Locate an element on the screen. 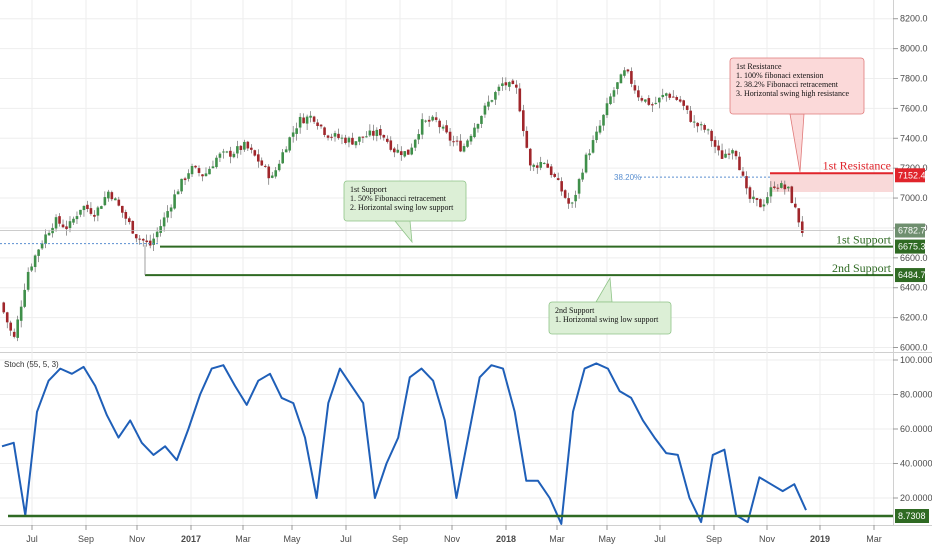  y-tick-label: 6600.0 is located at coordinates (914, 258).